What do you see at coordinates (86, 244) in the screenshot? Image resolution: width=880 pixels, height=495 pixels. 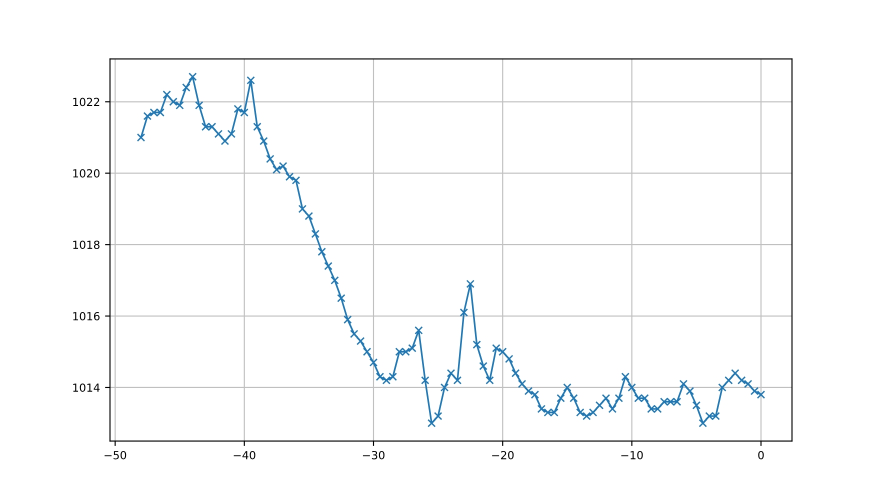 I see `y-tick-label: 1018` at bounding box center [86, 244].